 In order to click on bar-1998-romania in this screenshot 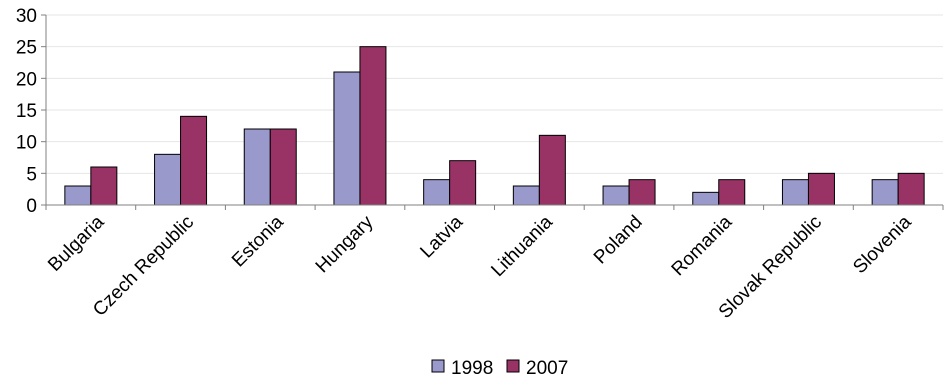, I will do `click(706, 198)`.